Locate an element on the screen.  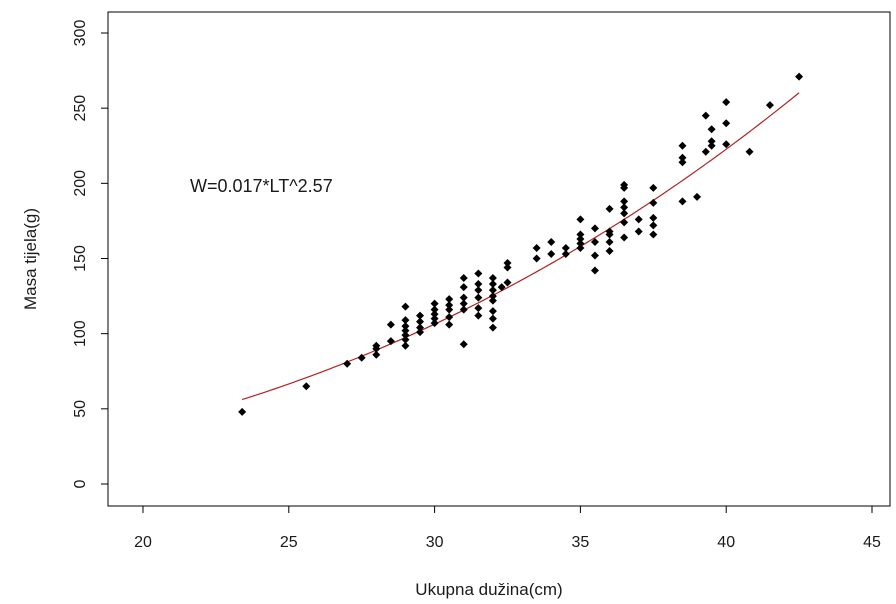
x-tick-label: 25 is located at coordinates (289, 542).